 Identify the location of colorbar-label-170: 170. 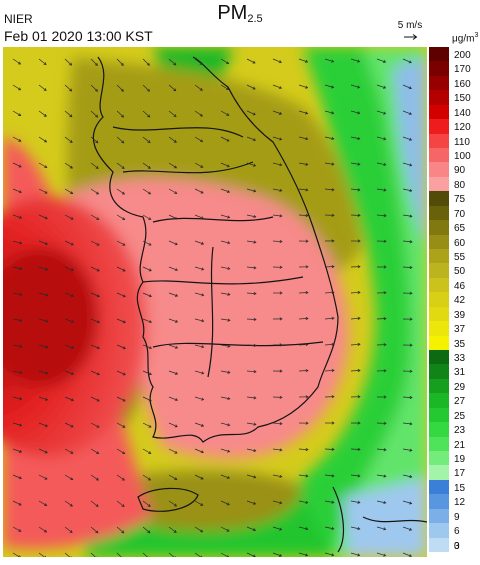
(462, 70).